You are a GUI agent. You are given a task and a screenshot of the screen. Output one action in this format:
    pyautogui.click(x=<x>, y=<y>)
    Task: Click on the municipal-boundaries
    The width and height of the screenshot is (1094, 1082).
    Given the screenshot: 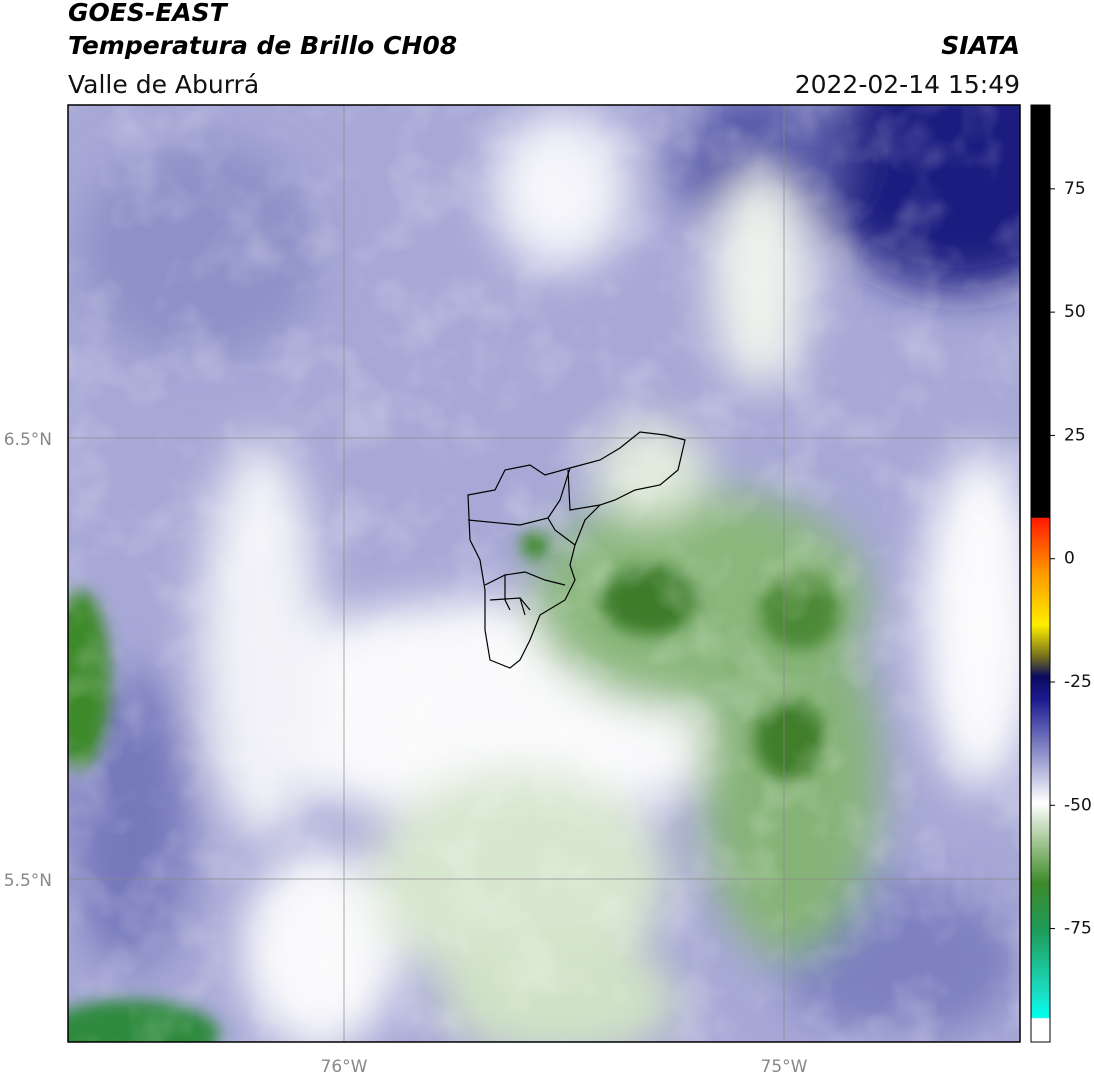 What is the action you would take?
    pyautogui.click(x=576, y=550)
    